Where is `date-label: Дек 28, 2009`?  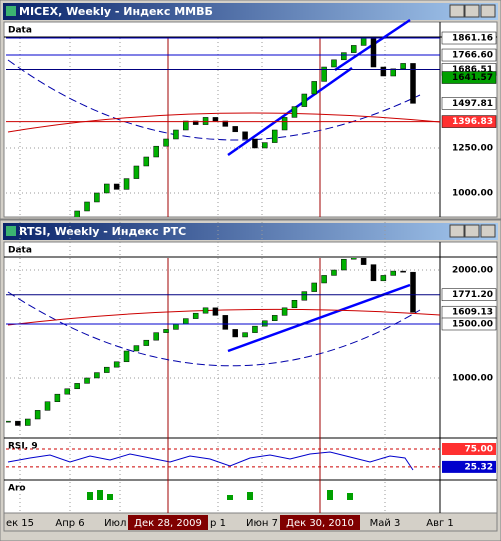
date-label: Дек 28, 2009 is located at coordinates (168, 523).